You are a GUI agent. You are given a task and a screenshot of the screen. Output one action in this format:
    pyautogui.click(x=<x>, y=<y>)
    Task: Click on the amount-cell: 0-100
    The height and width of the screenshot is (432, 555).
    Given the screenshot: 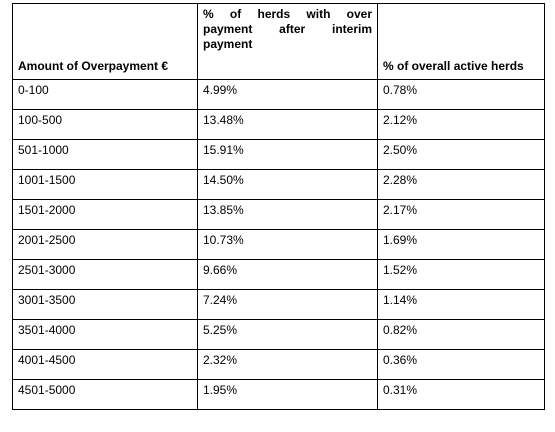 What is the action you would take?
    pyautogui.click(x=105, y=94)
    